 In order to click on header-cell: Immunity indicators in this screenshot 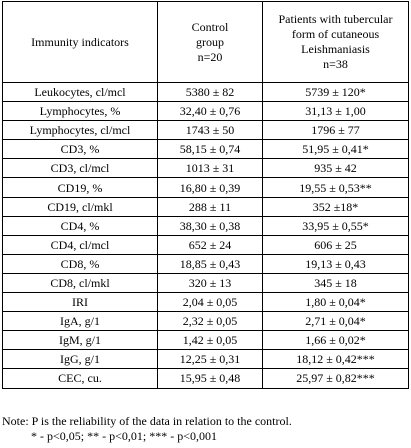, I will do `click(80, 42)`.